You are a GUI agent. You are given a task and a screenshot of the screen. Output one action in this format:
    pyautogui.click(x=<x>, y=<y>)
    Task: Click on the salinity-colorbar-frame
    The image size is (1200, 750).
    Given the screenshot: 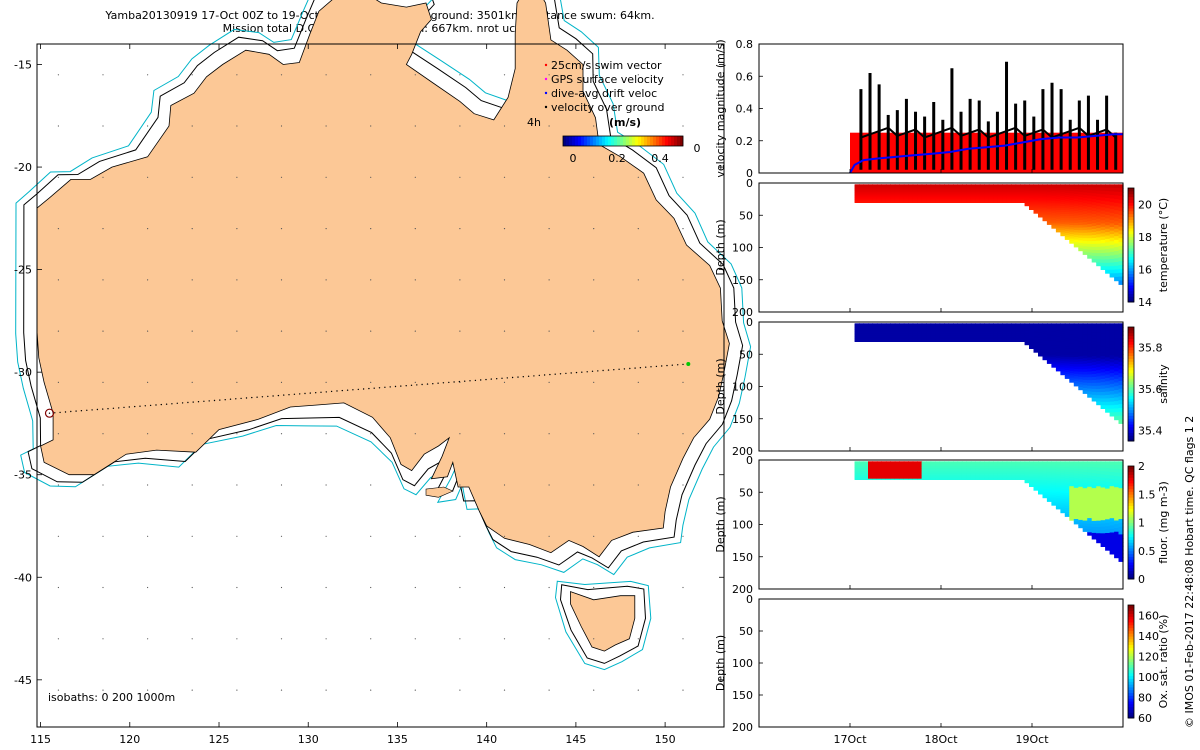 What is the action you would take?
    pyautogui.click(x=1131, y=384)
    